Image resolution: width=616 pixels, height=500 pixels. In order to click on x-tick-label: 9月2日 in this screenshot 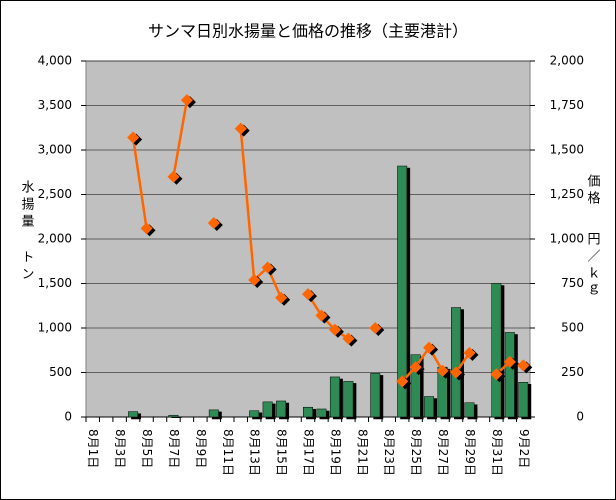, I will do `click(524, 448)`.